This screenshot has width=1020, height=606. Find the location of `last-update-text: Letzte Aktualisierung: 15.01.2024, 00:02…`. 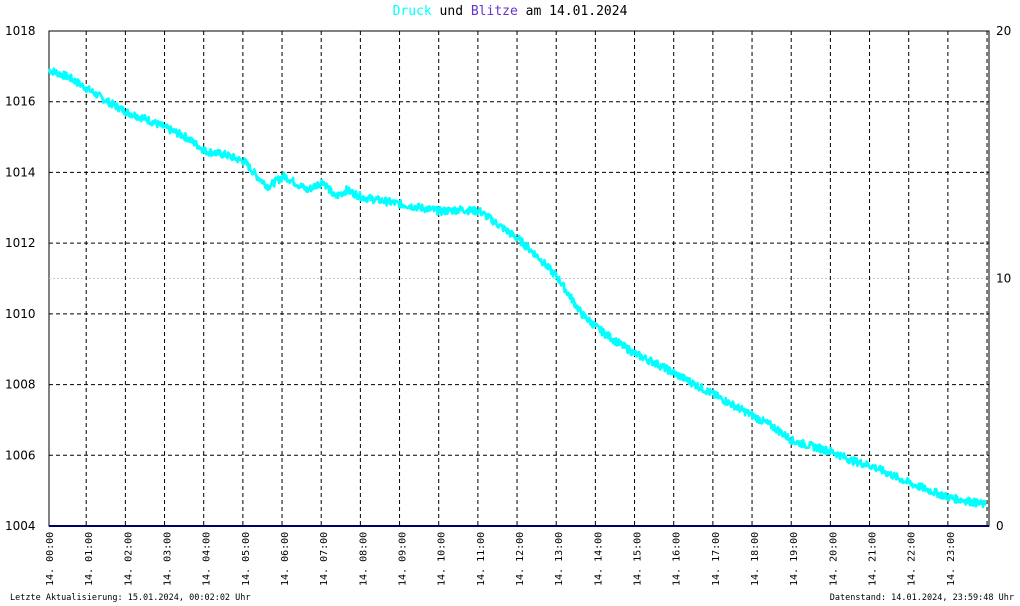

last-update-text: Letzte Aktualisierung: 15.01.2024, 00:02… is located at coordinates (130, 598).